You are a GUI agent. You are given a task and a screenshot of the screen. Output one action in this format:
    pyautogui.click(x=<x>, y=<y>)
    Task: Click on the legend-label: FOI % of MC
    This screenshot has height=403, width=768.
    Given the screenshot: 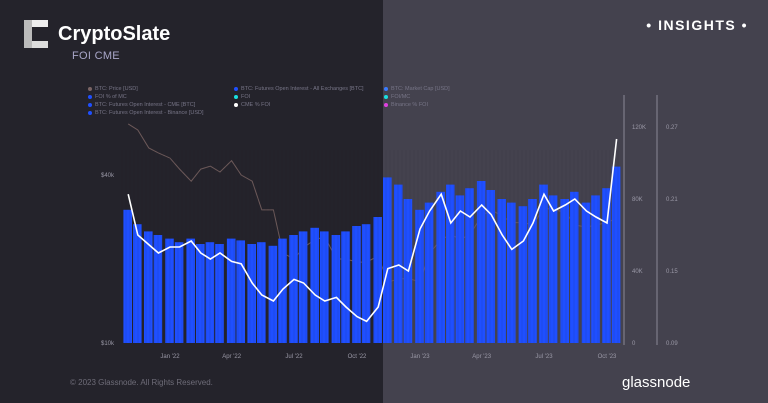 What is the action you would take?
    pyautogui.click(x=111, y=97)
    